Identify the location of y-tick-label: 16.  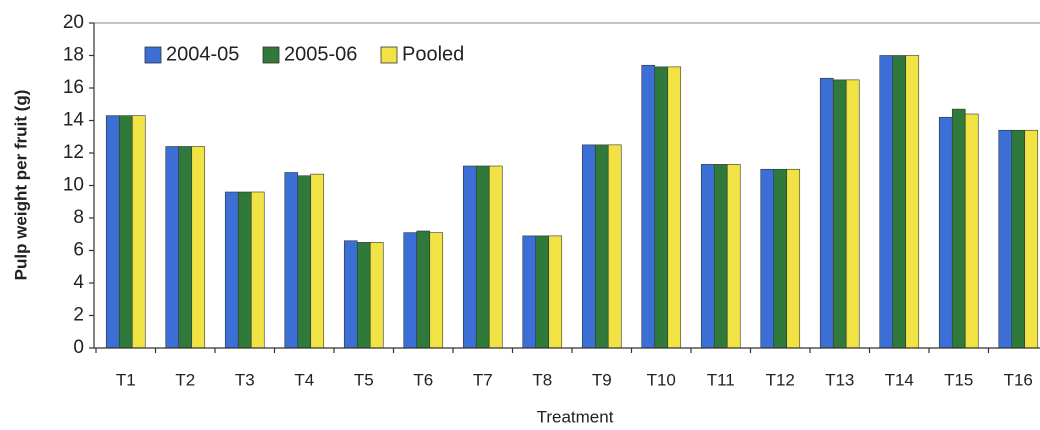
(73, 87).